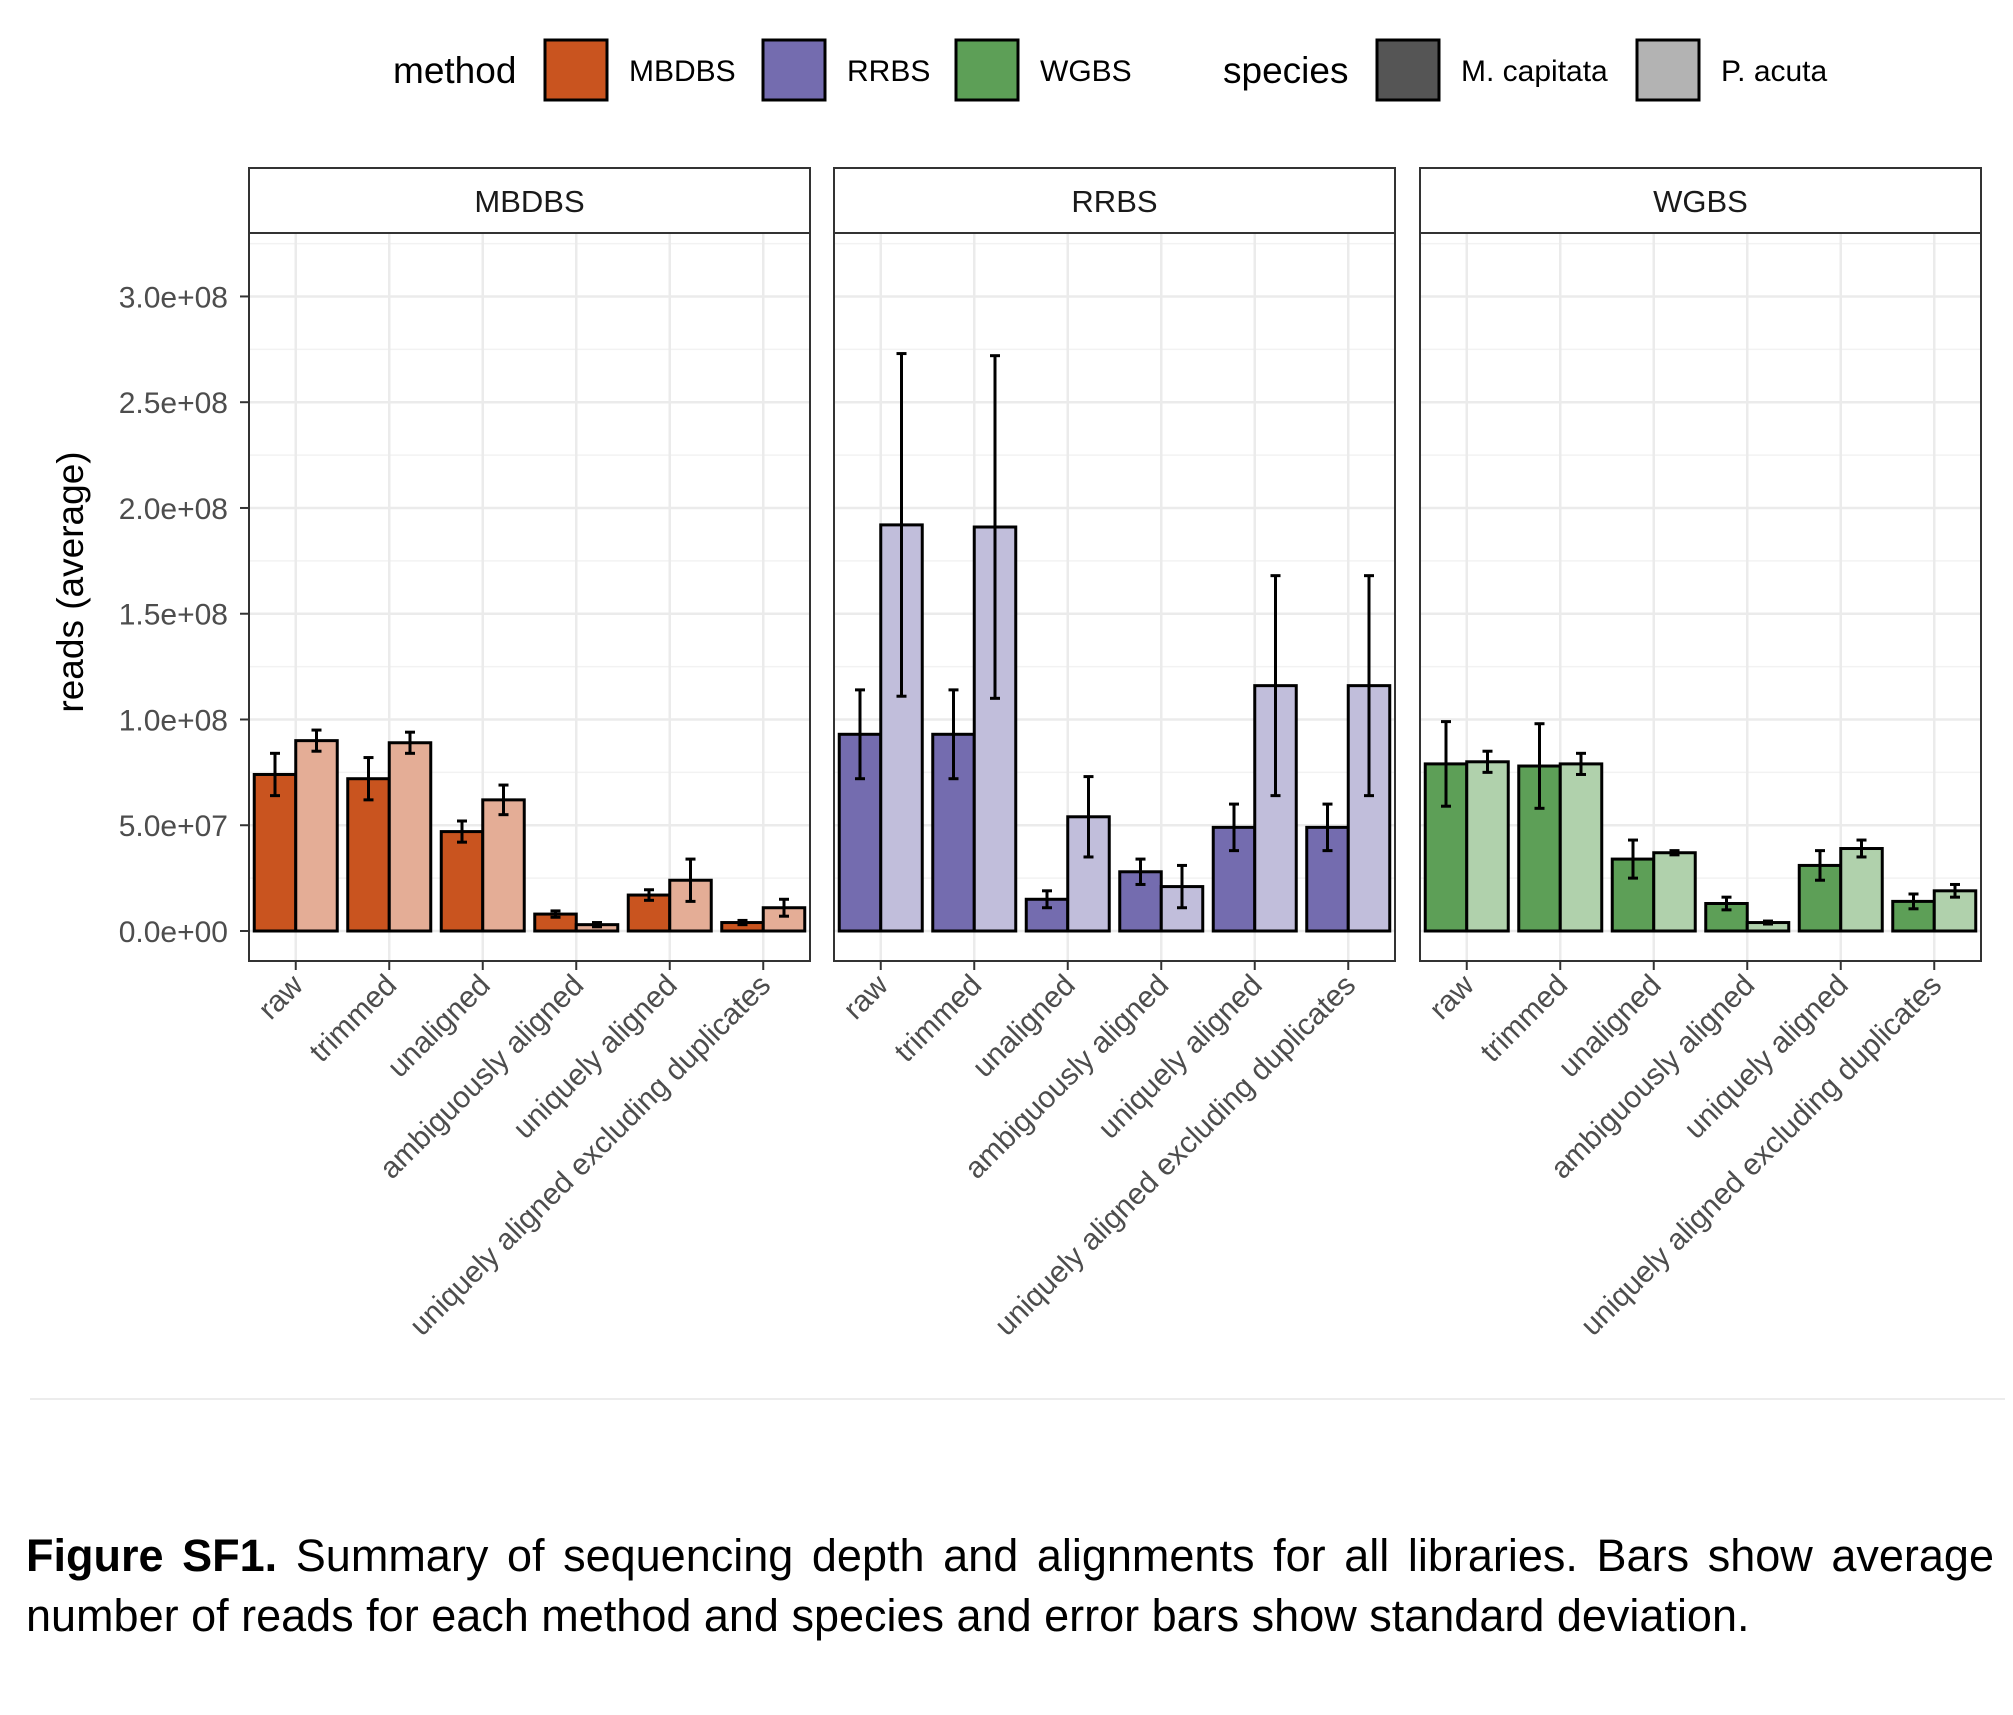 The image size is (2013, 1715). Describe the element at coordinates (1452, 997) in the screenshot. I see `x-tick-label-wgbs-0: raw` at that location.